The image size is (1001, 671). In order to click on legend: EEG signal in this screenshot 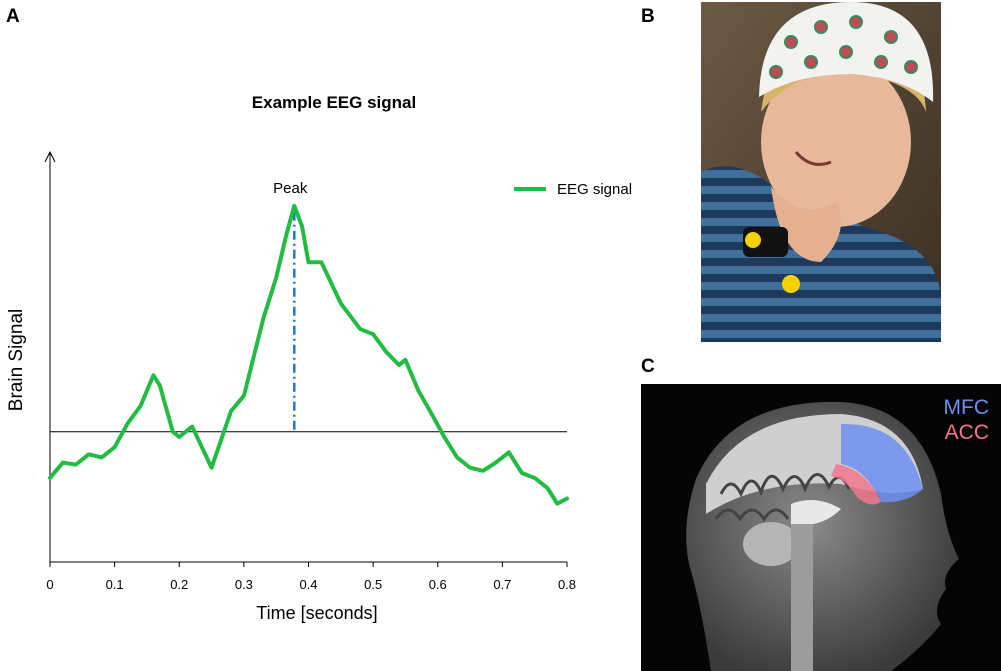, I will do `click(573, 189)`.